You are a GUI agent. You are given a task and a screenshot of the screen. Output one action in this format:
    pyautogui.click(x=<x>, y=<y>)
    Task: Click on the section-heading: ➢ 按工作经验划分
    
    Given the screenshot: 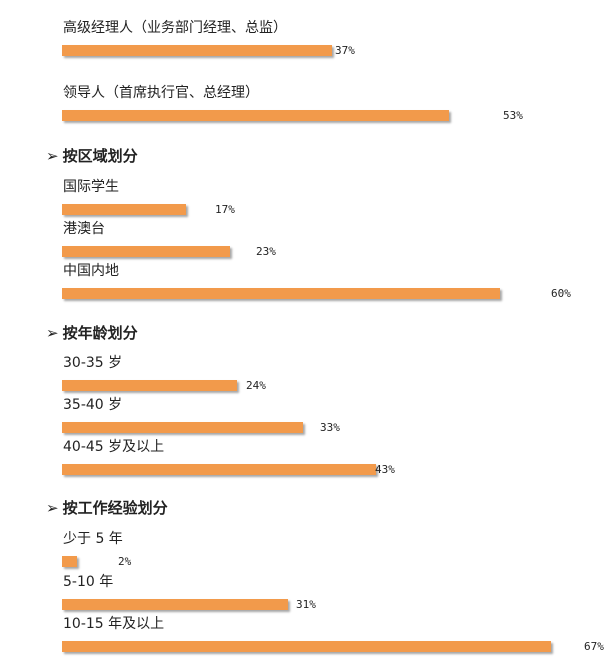 What is the action you would take?
    pyautogui.click(x=107, y=507)
    